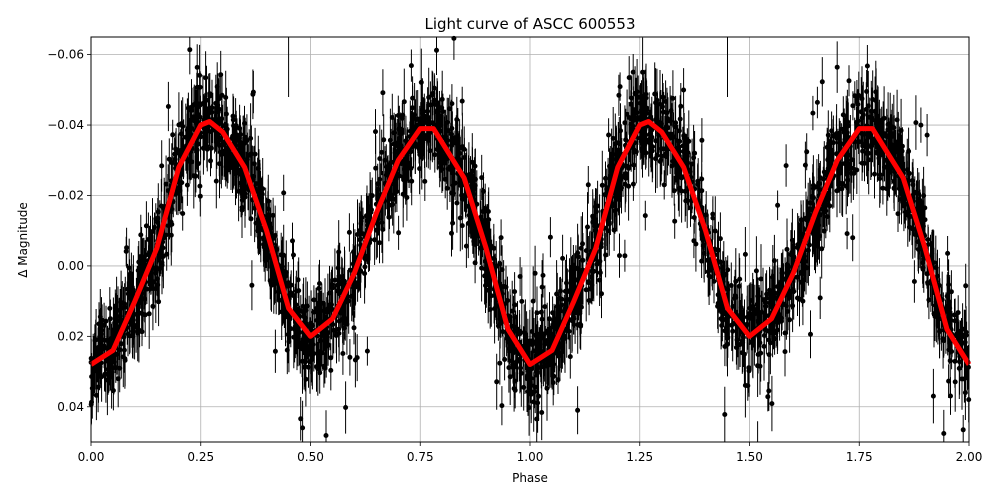 Image resolution: width=1000 pixels, height=500 pixels. Describe the element at coordinates (70, 266) in the screenshot. I see `y-tick-label: 0.00` at that location.